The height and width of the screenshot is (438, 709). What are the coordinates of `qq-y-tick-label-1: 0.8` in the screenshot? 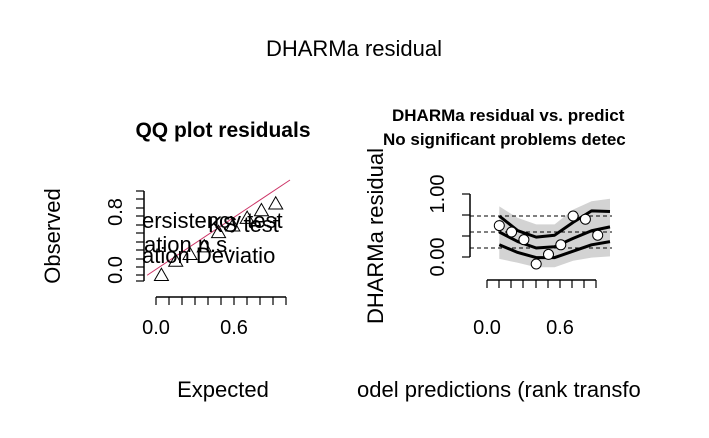 It's located at (116, 212).